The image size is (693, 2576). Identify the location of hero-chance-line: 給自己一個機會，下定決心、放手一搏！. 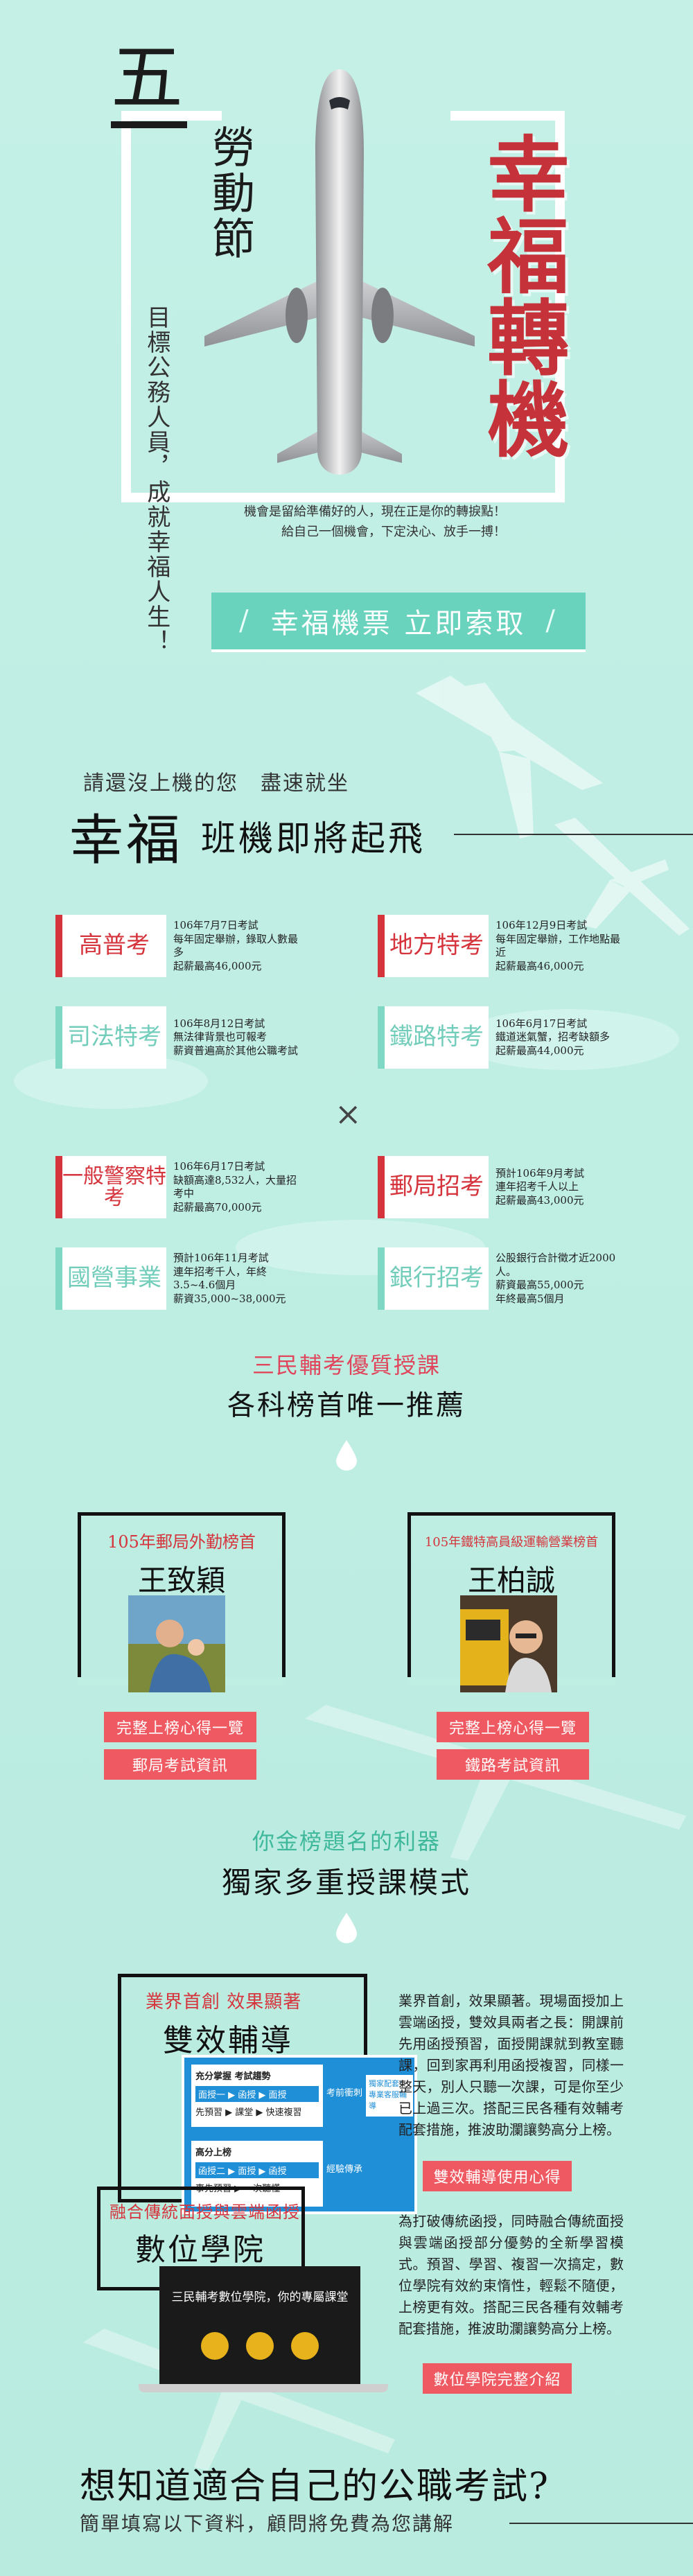
(393, 531).